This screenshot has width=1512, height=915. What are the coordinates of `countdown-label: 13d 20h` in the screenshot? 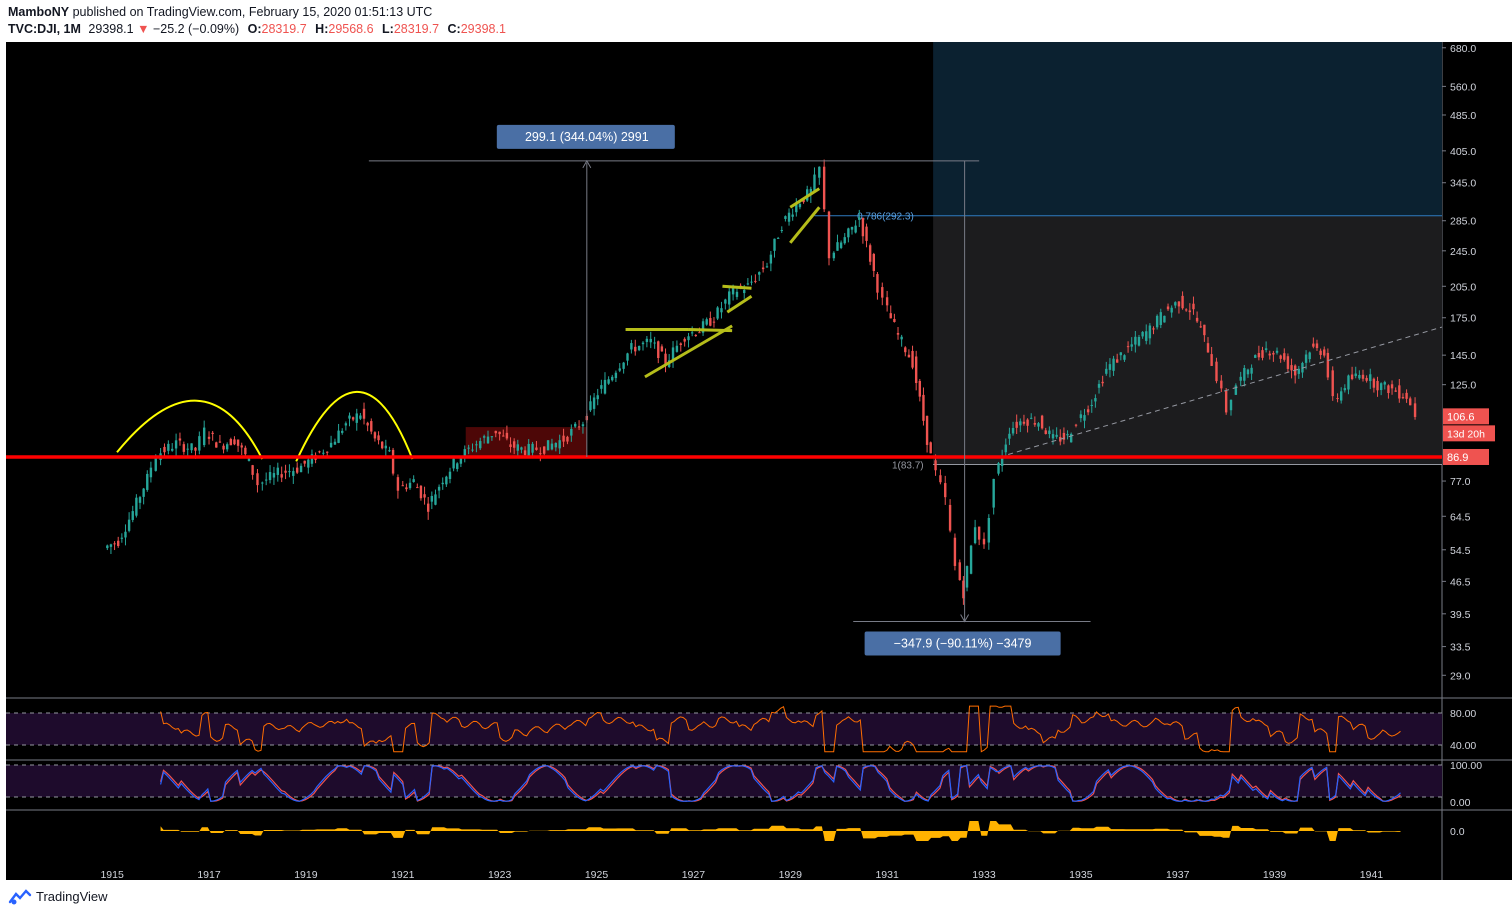 It's located at (1466, 434).